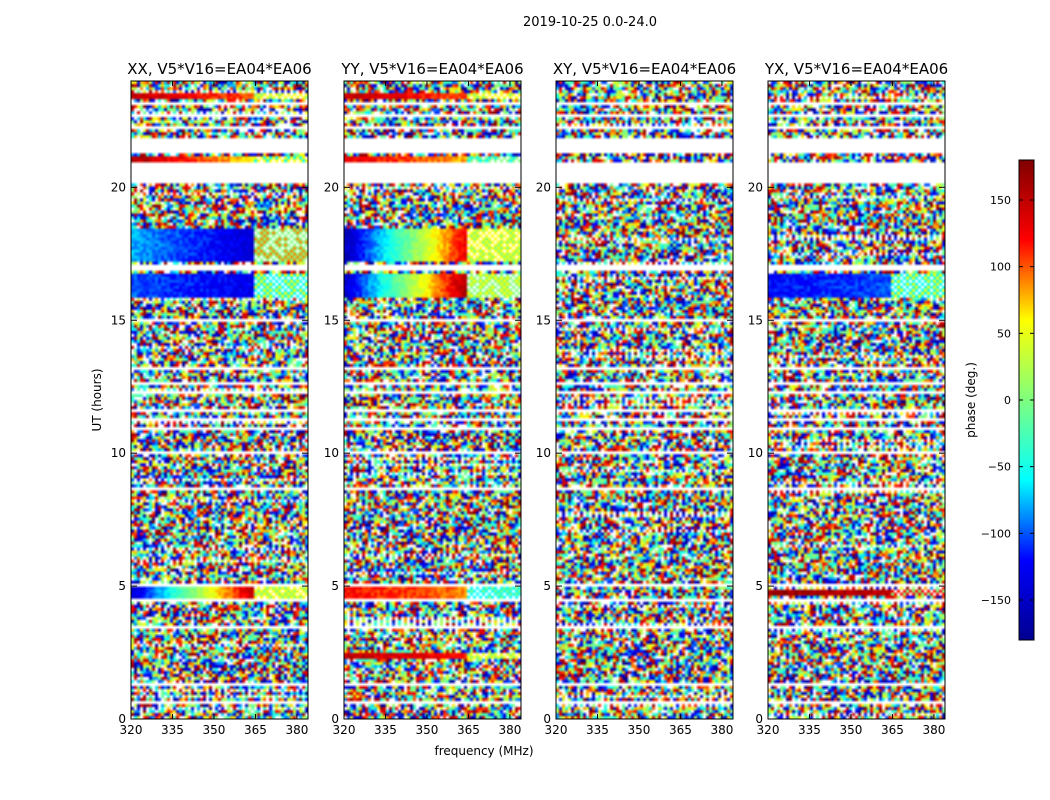 The image size is (1050, 800). I want to click on colorbar-tick-label: 50, so click(1004, 333).